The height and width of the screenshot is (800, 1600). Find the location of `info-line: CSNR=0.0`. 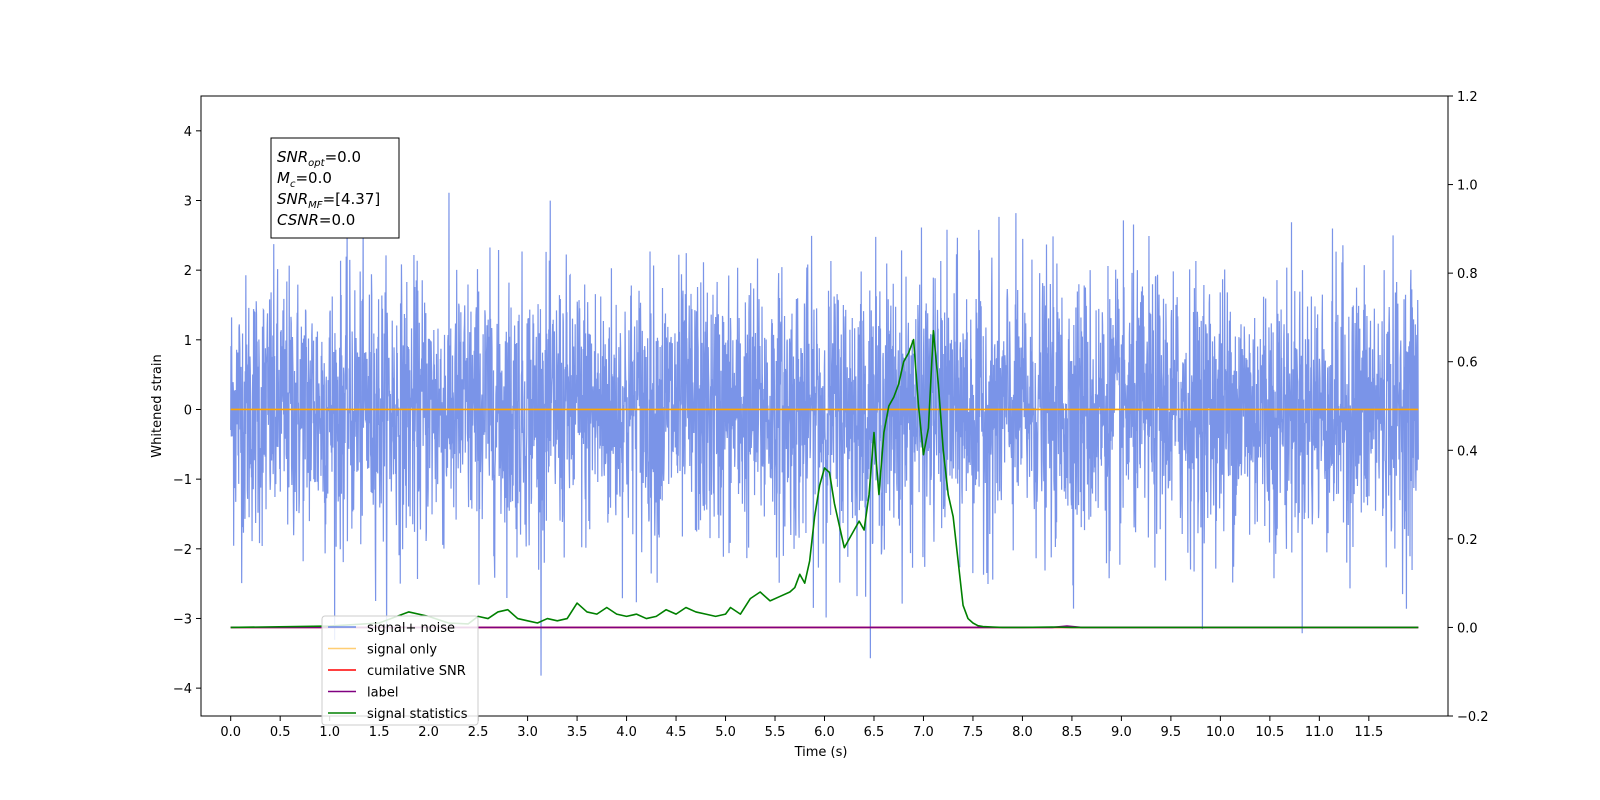

info-line: CSNR=0.0 is located at coordinates (316, 220).